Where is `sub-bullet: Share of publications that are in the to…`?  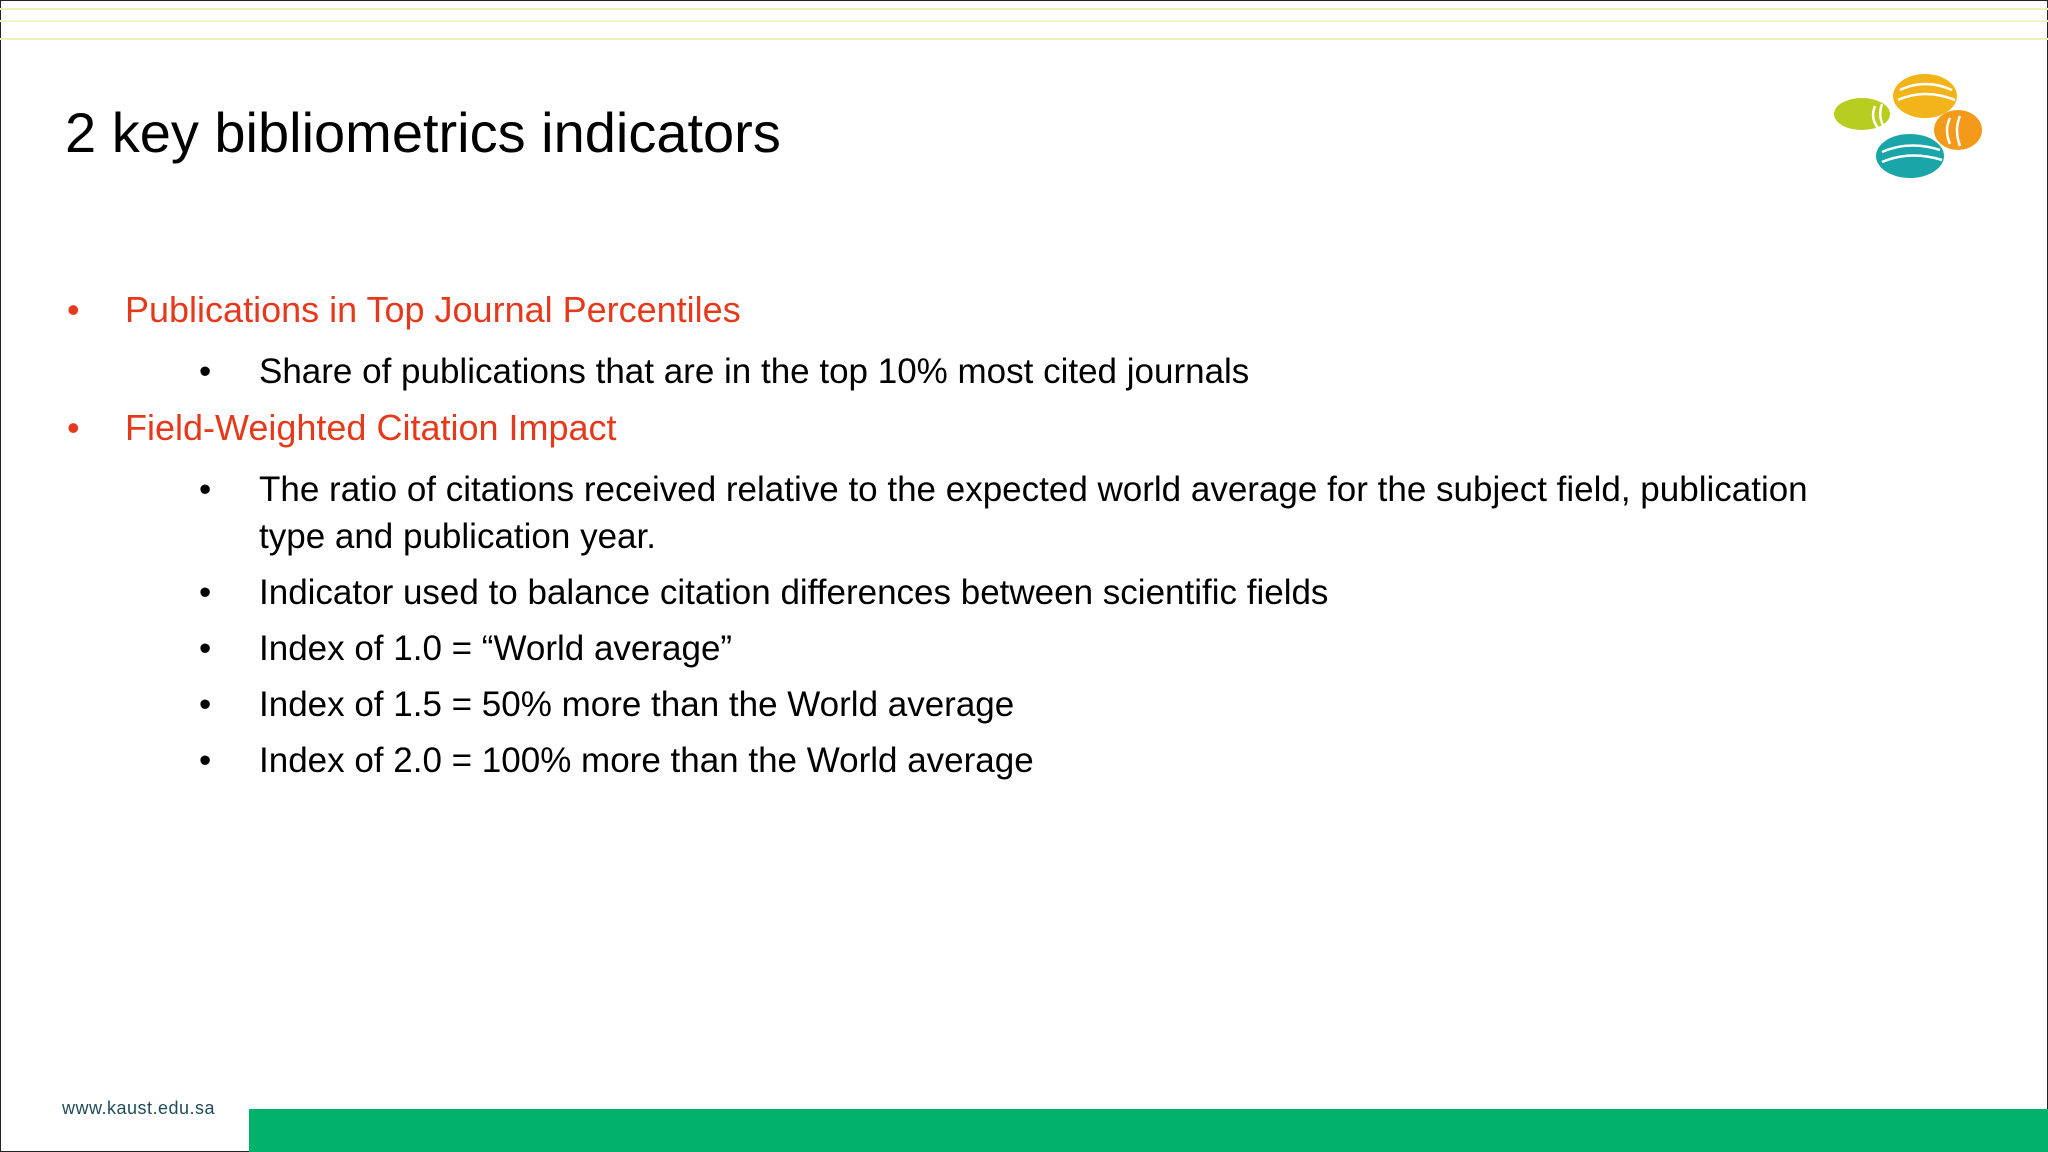 sub-bullet: Share of publications that are in the to… is located at coordinates (1009, 371).